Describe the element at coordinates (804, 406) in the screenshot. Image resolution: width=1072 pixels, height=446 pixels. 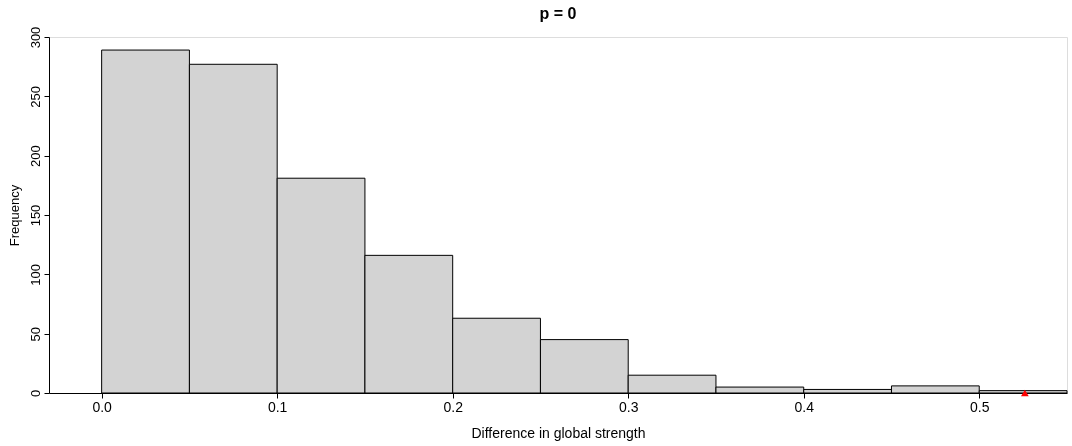
I see `x-tick-label: 0.4` at that location.